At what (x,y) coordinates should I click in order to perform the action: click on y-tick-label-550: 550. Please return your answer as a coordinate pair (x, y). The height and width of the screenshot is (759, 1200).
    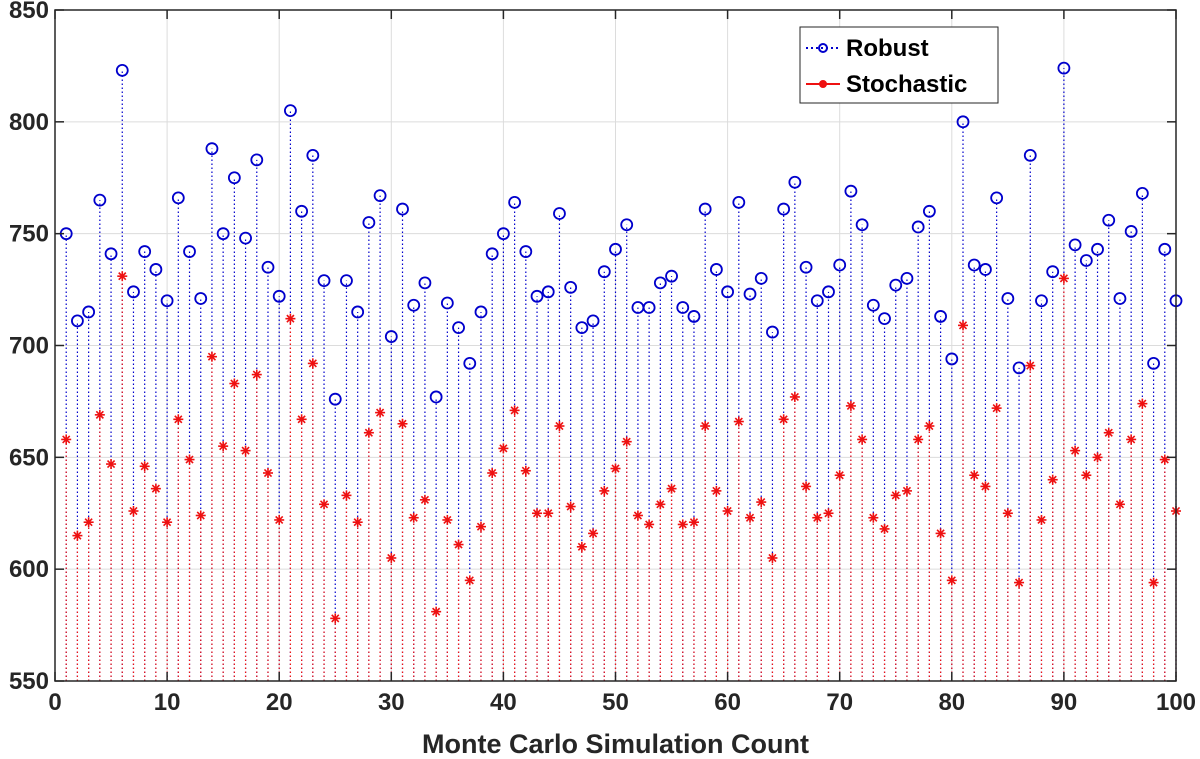
    Looking at the image, I should click on (29, 681).